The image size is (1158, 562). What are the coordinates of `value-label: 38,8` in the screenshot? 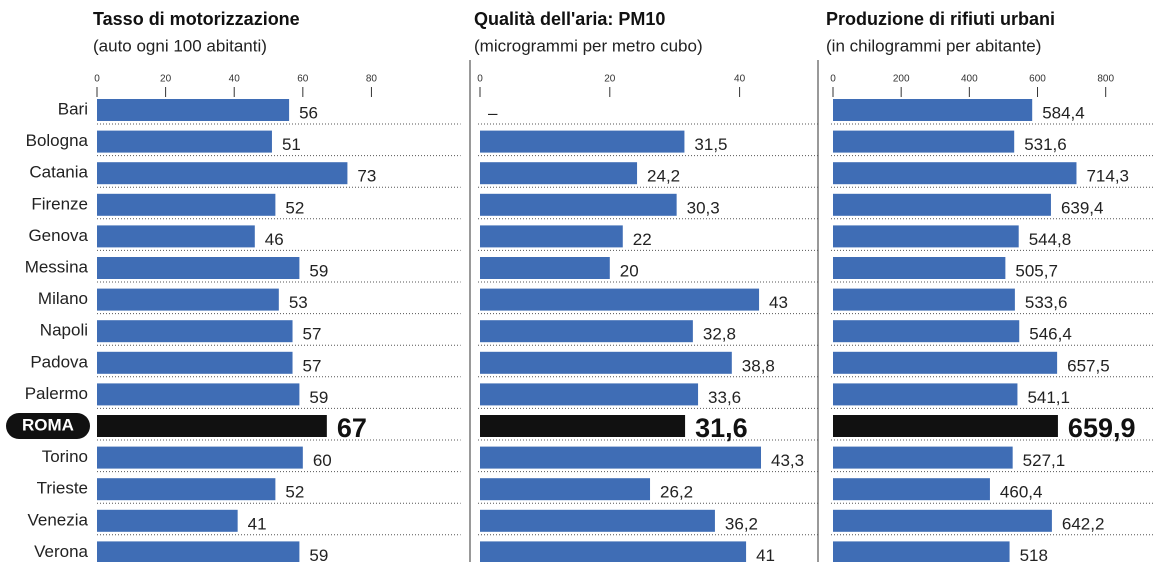 It's located at (758, 365).